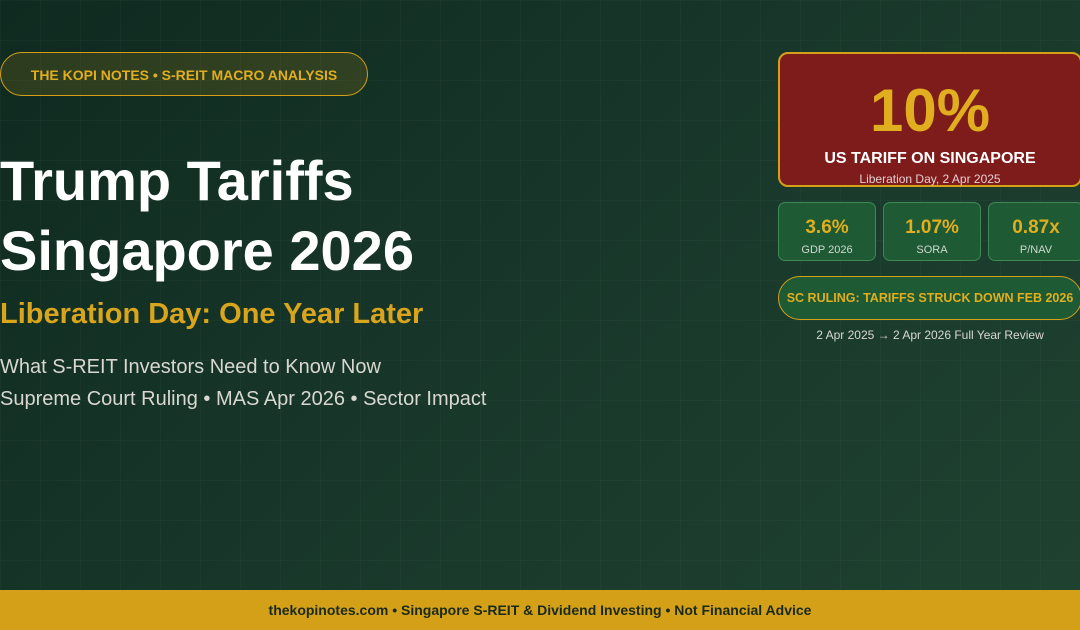 The height and width of the screenshot is (630, 1080). What do you see at coordinates (930, 158) in the screenshot?
I see `hero-label: US TARIFF ON SINGAPORE` at bounding box center [930, 158].